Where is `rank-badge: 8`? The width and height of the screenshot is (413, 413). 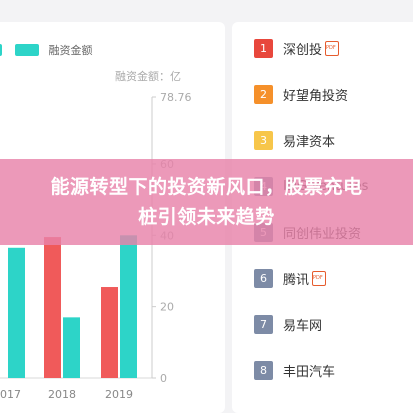 rank-badge: 8 is located at coordinates (263, 370).